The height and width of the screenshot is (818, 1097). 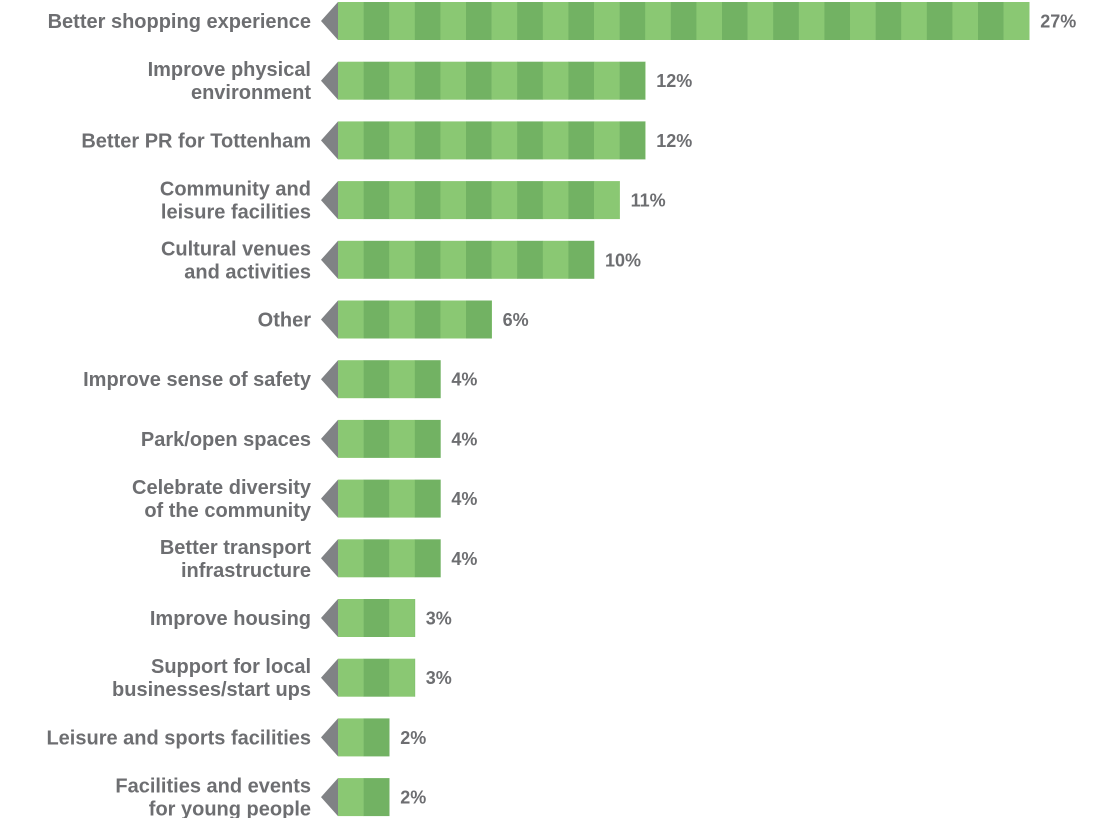 I want to click on category-label: Community and leisure facilities, so click(x=235, y=201).